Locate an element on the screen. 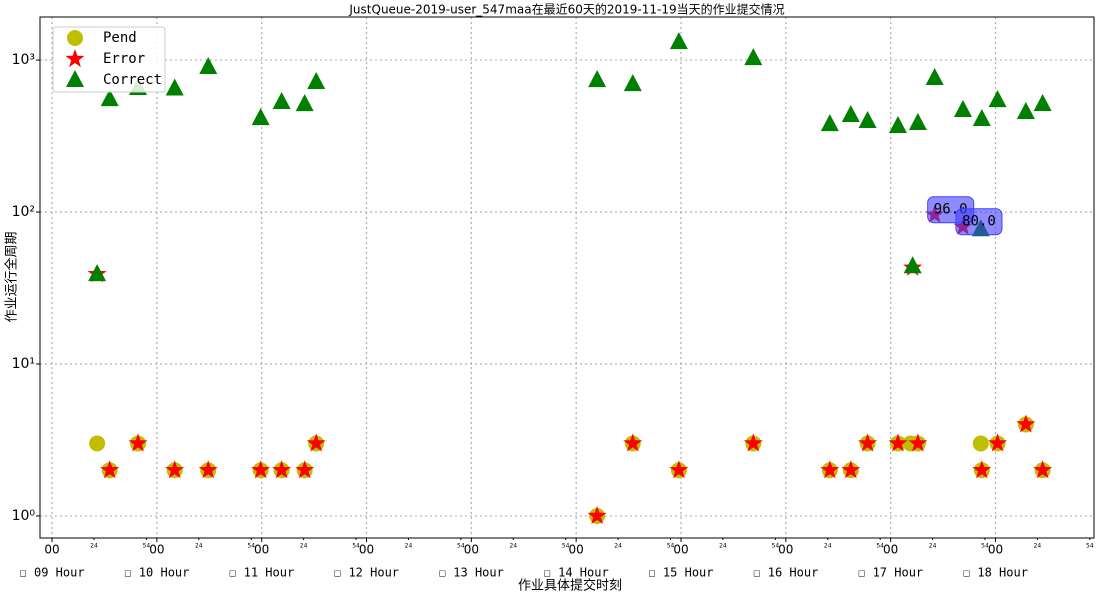  annotation: 96.0 is located at coordinates (951, 210).